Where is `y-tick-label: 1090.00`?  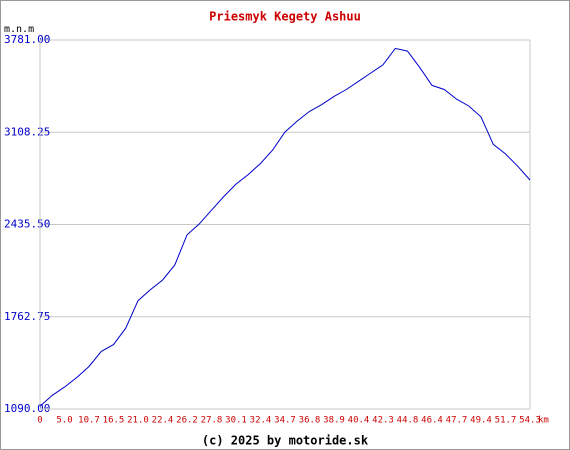
y-tick-label: 1090.00 is located at coordinates (27, 408).